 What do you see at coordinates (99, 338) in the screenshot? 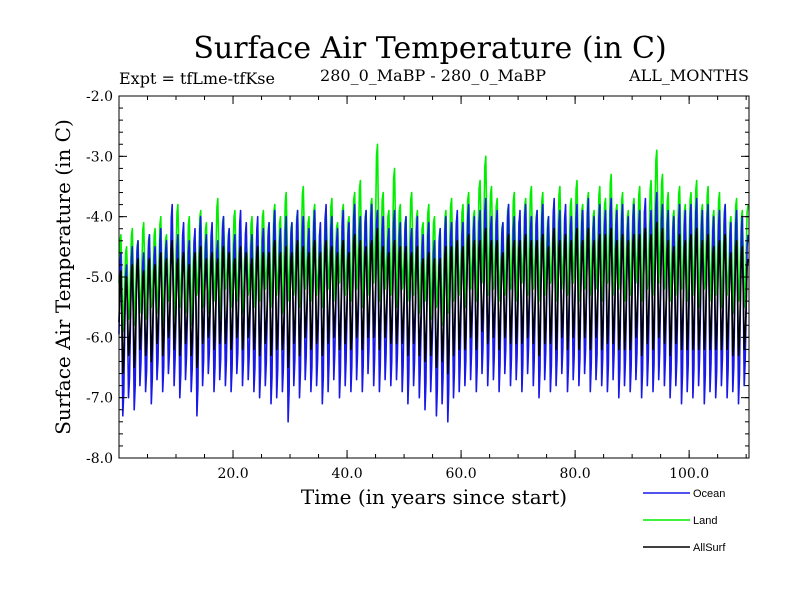
I see `y-tick-label: -6.0` at bounding box center [99, 338].